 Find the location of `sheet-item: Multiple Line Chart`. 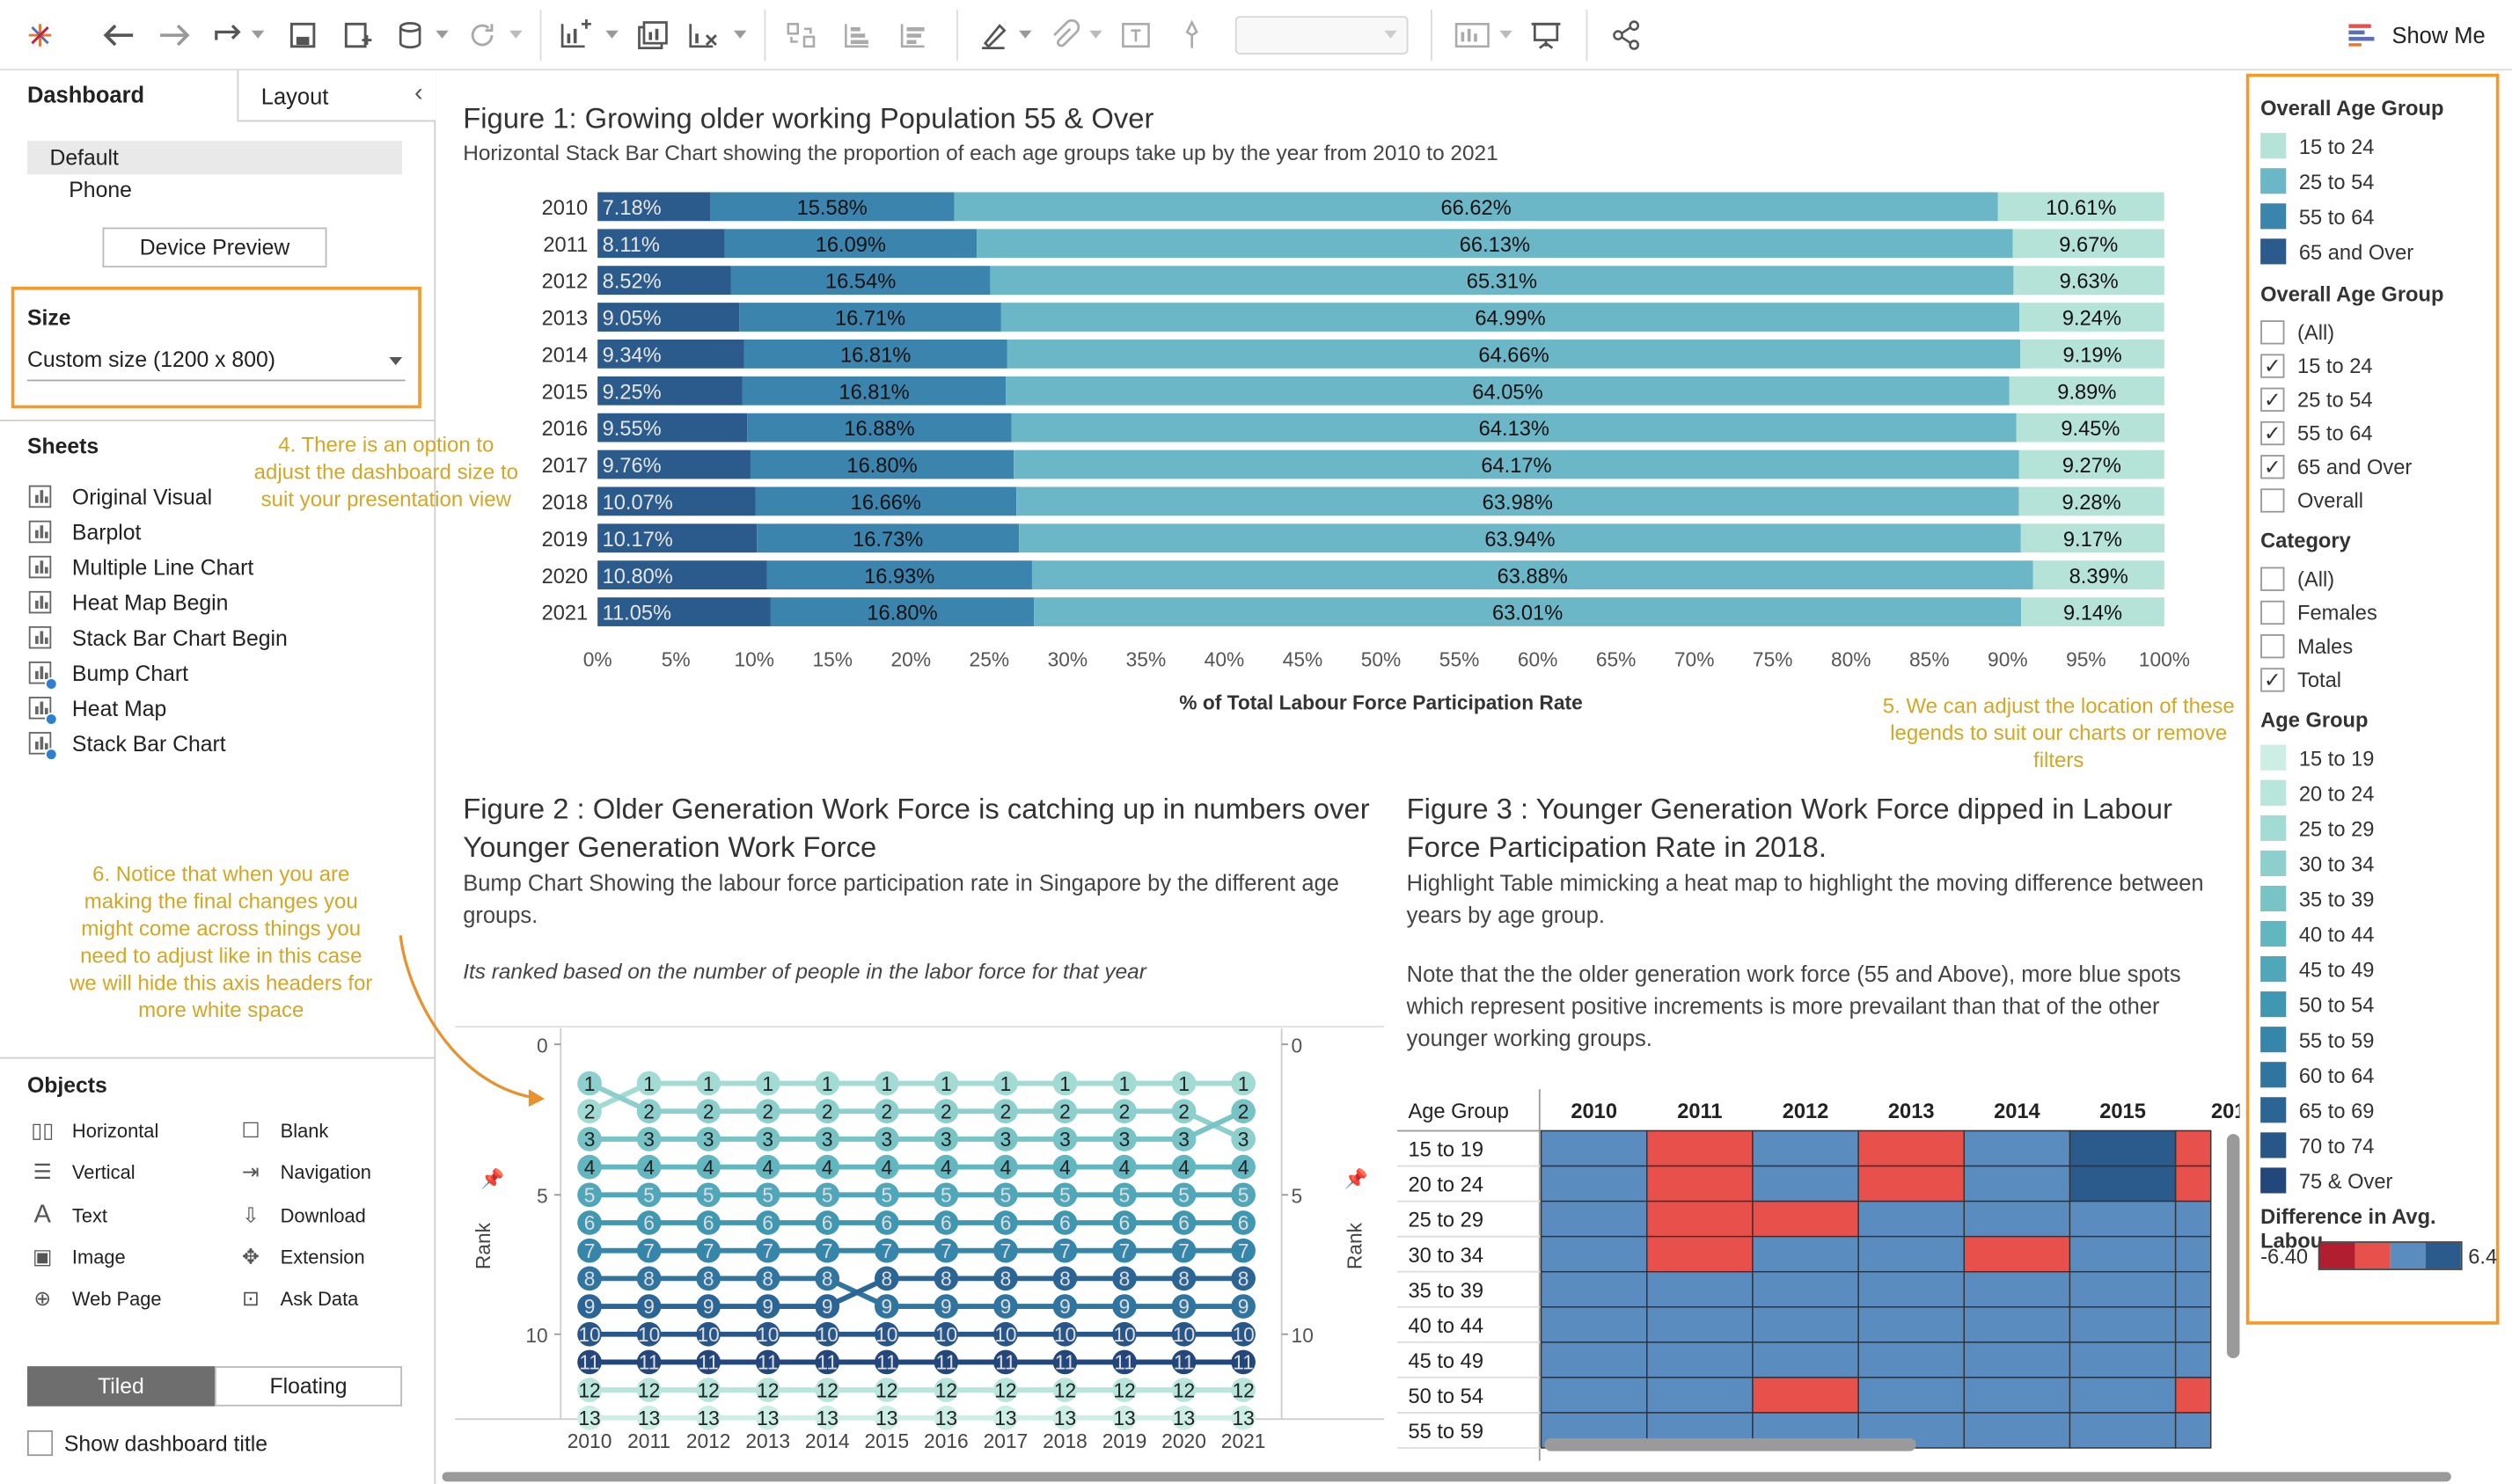

sheet-item: Multiple Line Chart is located at coordinates (141, 566).